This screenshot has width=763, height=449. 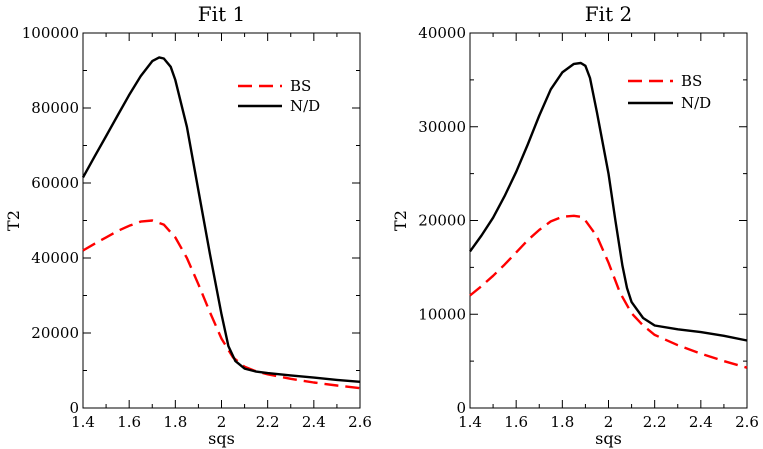 I want to click on y-tick-label: 30000, so click(x=442, y=127).